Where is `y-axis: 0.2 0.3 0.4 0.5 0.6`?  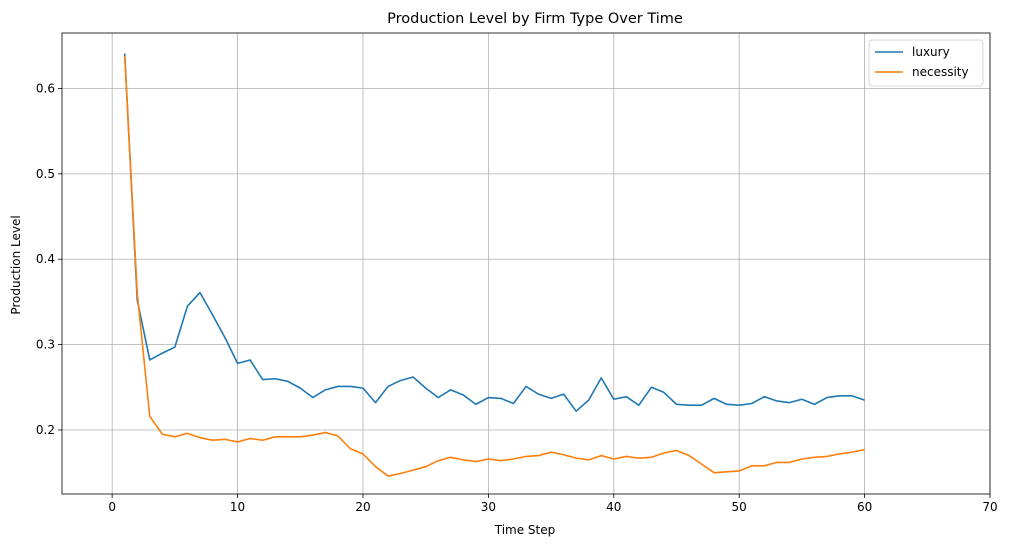 y-axis: 0.2 0.3 0.4 0.5 0.6 is located at coordinates (49, 259).